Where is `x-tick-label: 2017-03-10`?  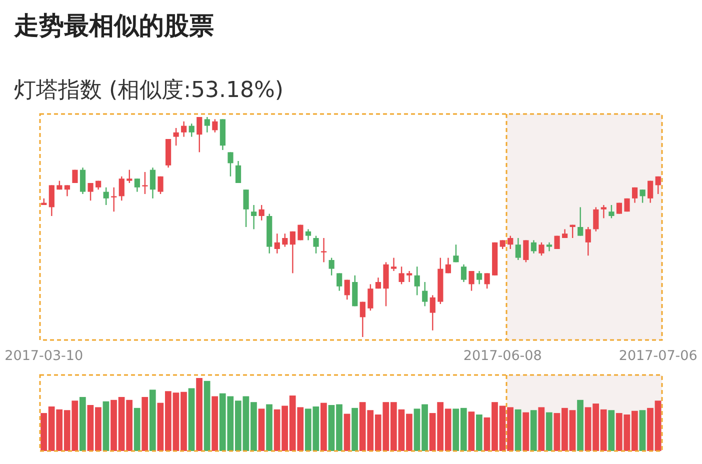 x-tick-label: 2017-03-10 is located at coordinates (44, 356).